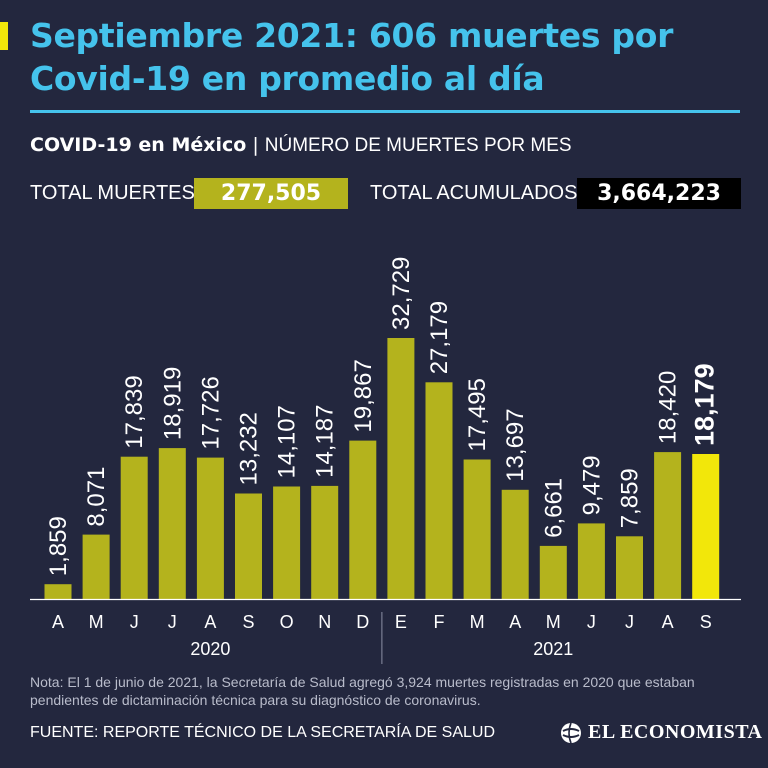  I want to click on x-tick-1: M, so click(96, 622).